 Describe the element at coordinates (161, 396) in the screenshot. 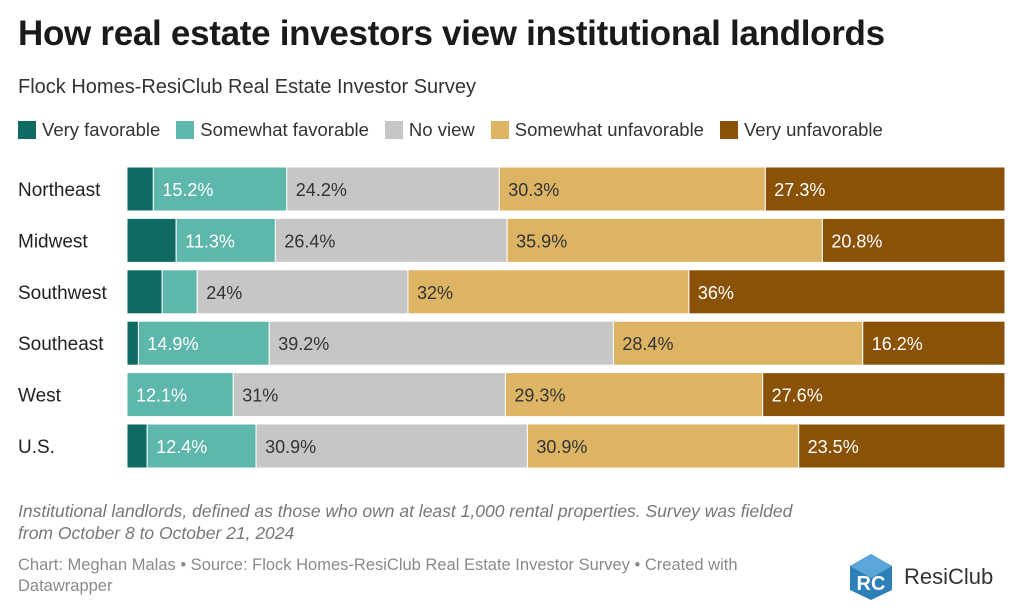

I see `bar-value-label: 12.1%` at that location.